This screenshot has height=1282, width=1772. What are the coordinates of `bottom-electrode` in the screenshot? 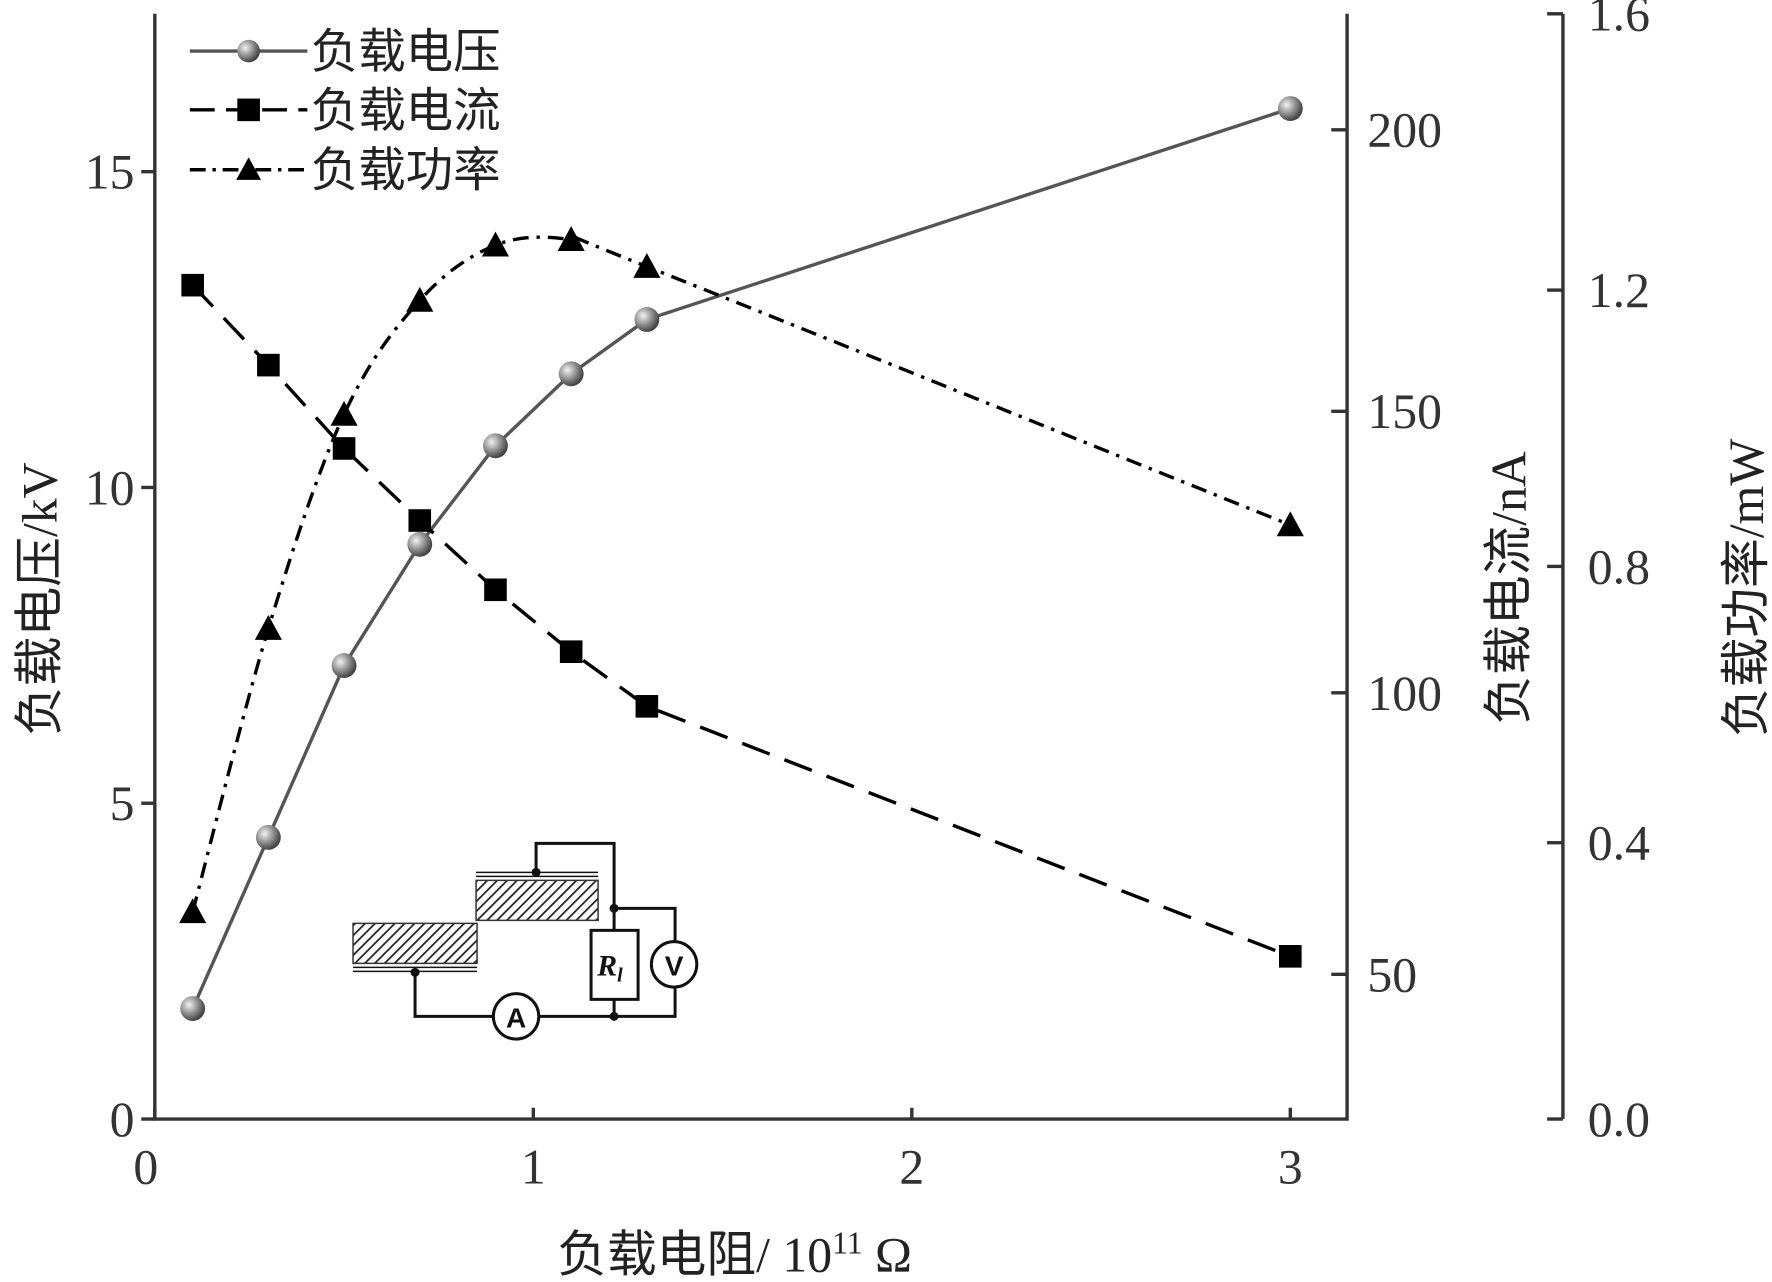 It's located at (415, 947).